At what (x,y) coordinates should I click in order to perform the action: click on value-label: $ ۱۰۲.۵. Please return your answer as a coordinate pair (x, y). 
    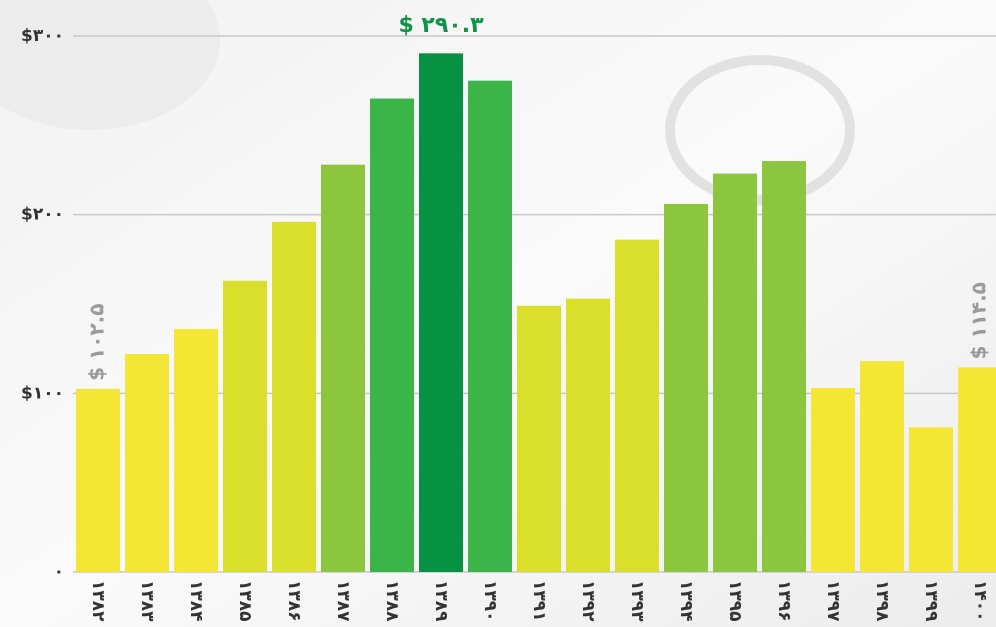
    Looking at the image, I should click on (97, 342).